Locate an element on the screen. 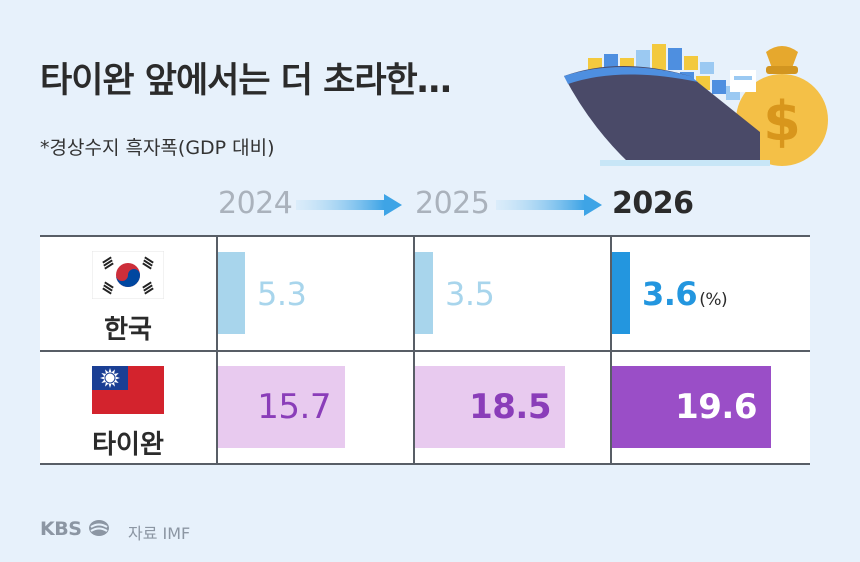 This screenshot has height=562, width=860. unit-label: (%) is located at coordinates (713, 300).